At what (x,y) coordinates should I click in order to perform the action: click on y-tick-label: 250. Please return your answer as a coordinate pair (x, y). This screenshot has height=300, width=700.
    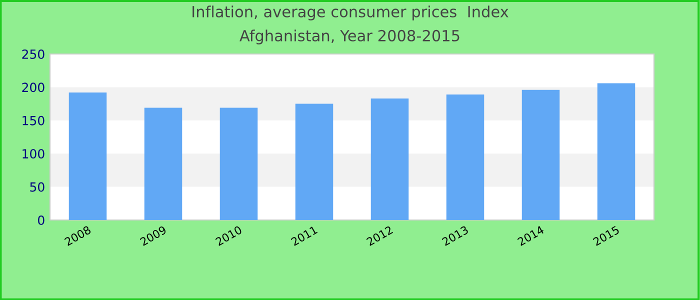
    Looking at the image, I should click on (33, 54).